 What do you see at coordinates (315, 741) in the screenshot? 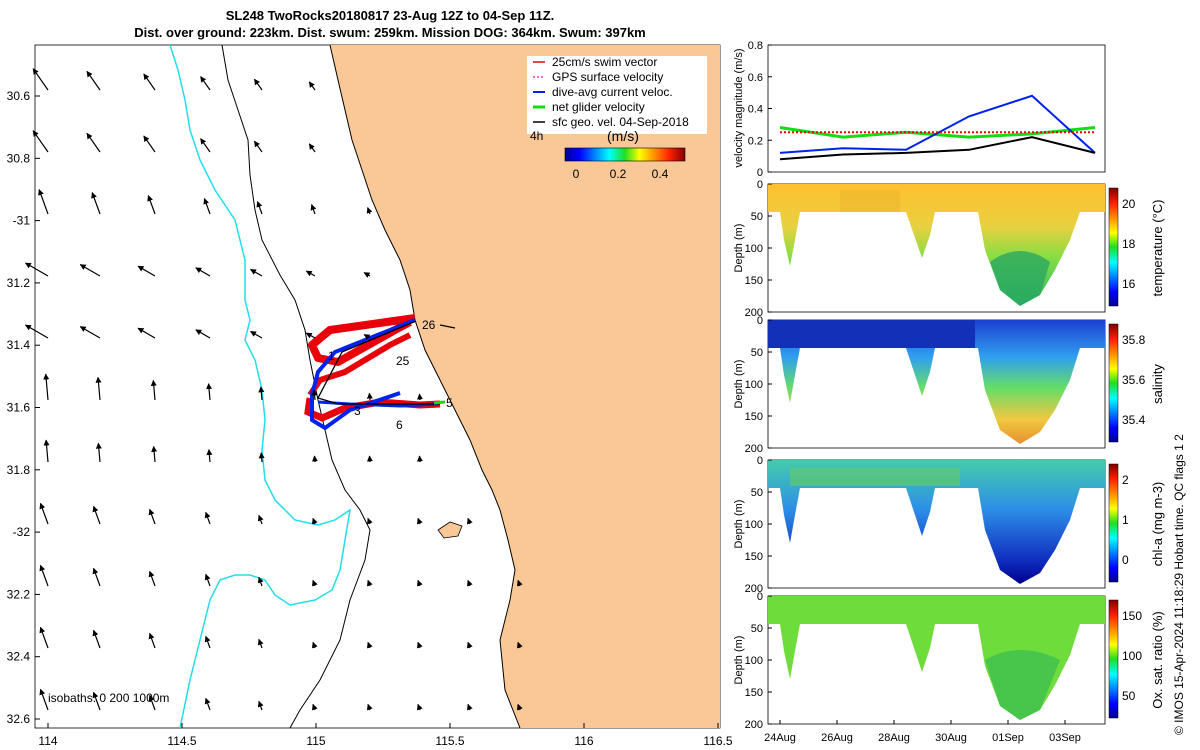
I see `lon-tick-label: 115` at bounding box center [315, 741].